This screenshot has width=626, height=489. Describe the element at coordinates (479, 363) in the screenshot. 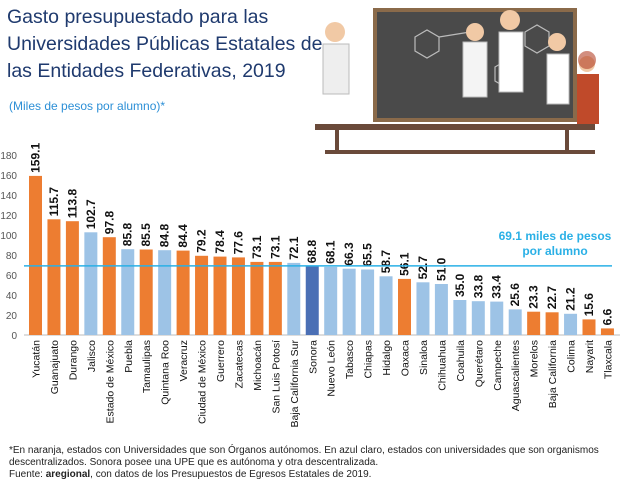

I see `x-tick-label: Querétaro` at that location.